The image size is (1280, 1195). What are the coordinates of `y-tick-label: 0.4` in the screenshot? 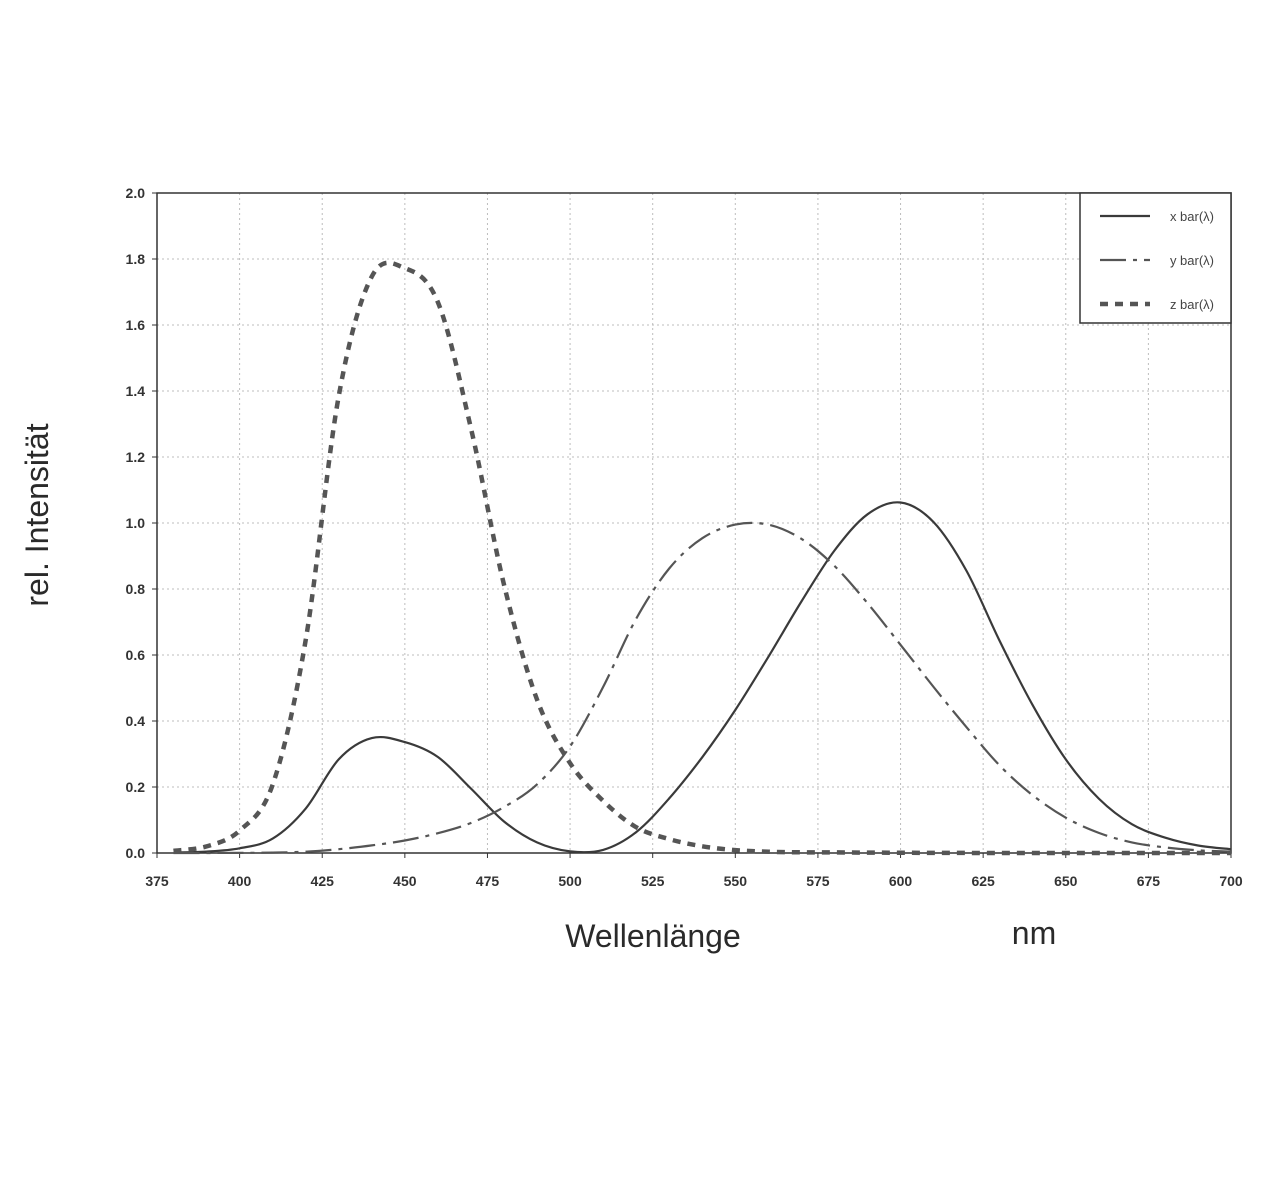 It's located at (136, 721).